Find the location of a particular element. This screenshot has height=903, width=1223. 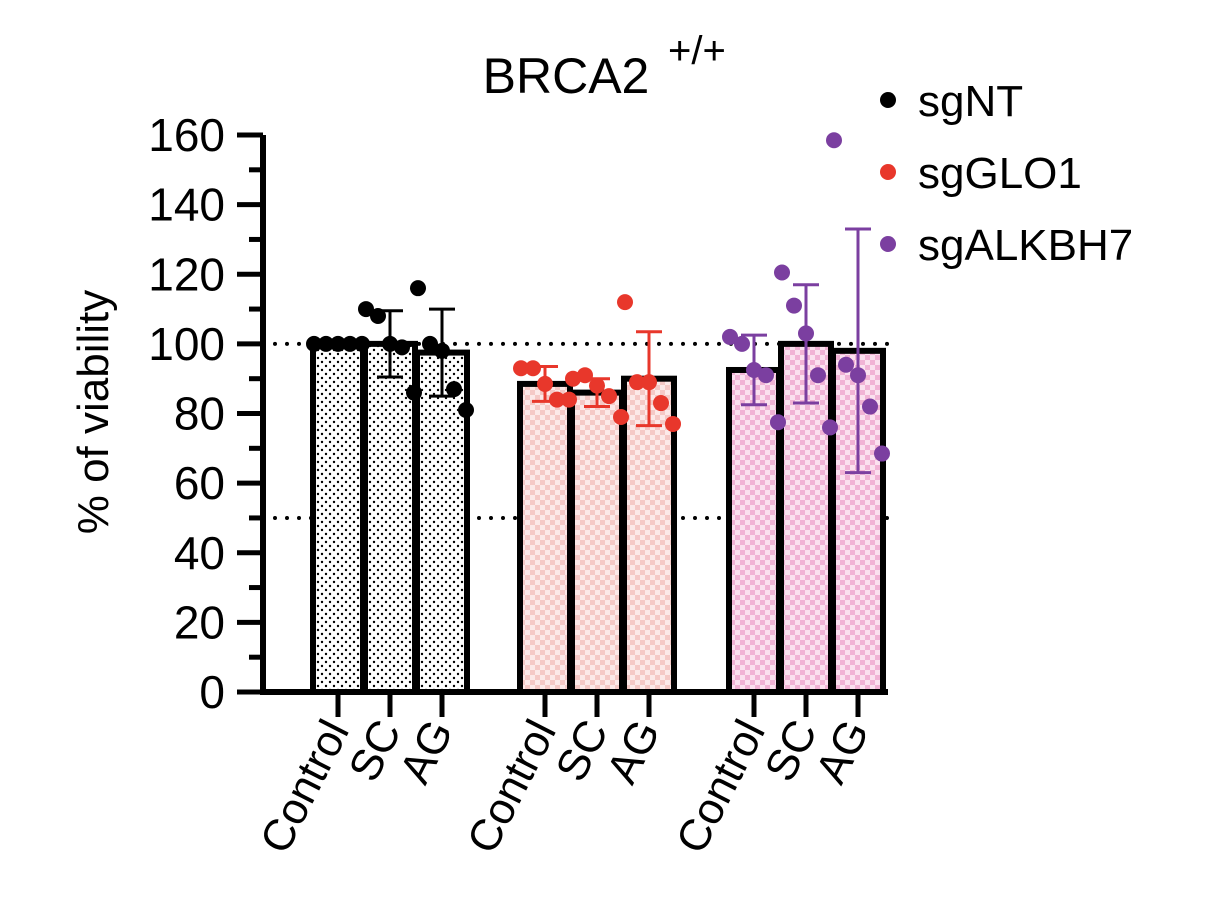

bar-sgNT-AG is located at coordinates (442, 522).